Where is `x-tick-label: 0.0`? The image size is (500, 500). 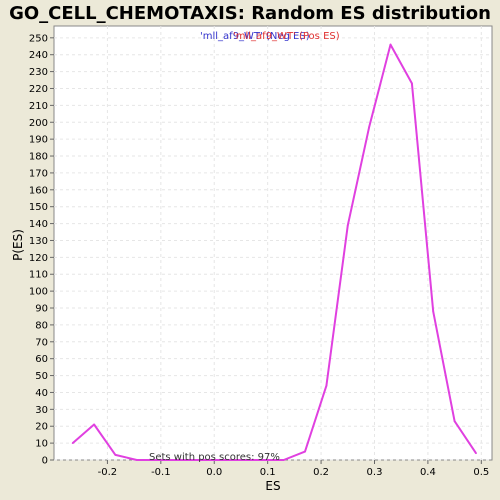
x-tick-label: 0.0 is located at coordinates (214, 472).